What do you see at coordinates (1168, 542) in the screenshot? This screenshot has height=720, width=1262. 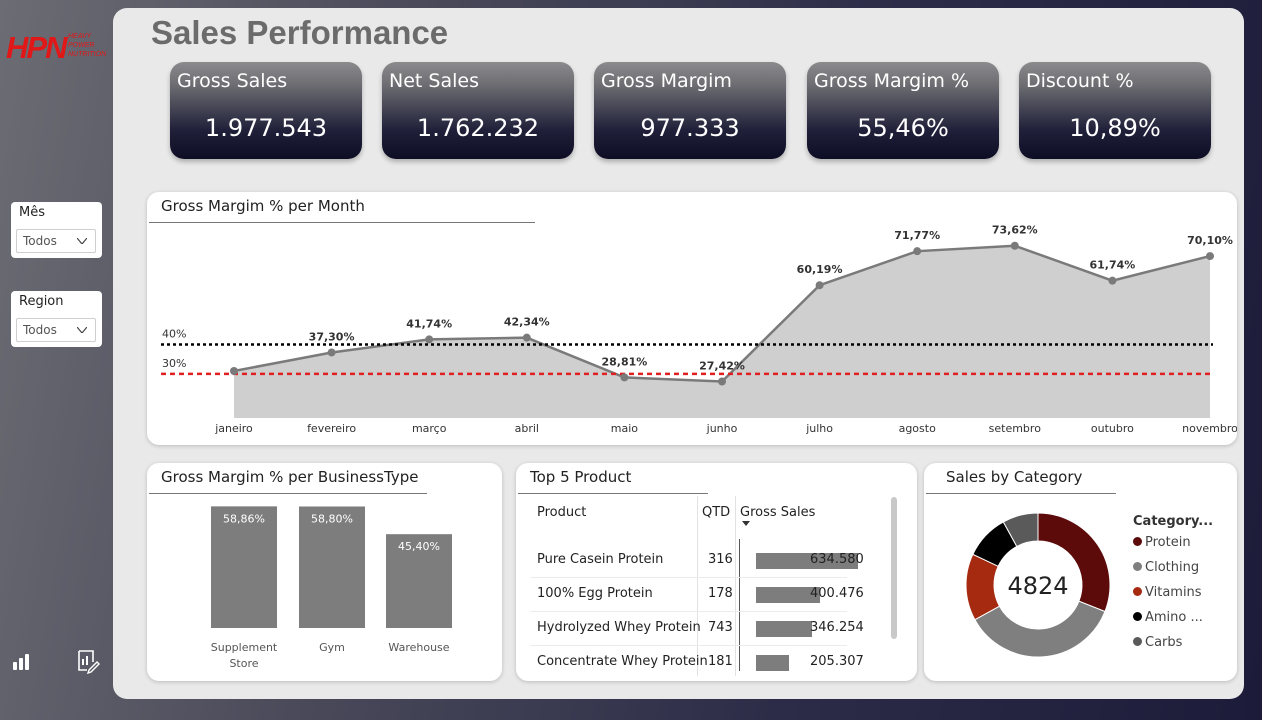 I see `legend-label: Protein` at bounding box center [1168, 542].